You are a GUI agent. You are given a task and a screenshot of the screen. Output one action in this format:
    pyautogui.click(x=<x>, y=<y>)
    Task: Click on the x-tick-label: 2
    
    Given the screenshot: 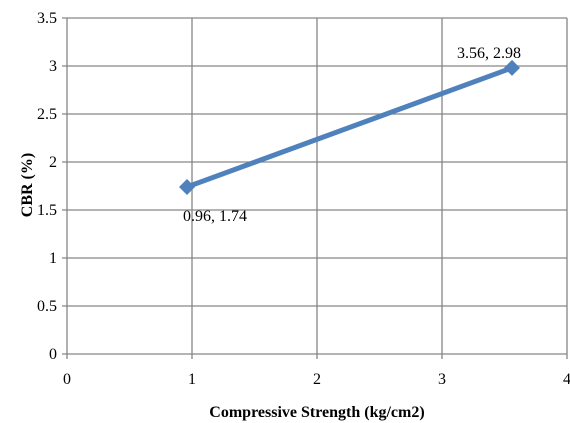 What is the action you would take?
    pyautogui.click(x=317, y=379)
    